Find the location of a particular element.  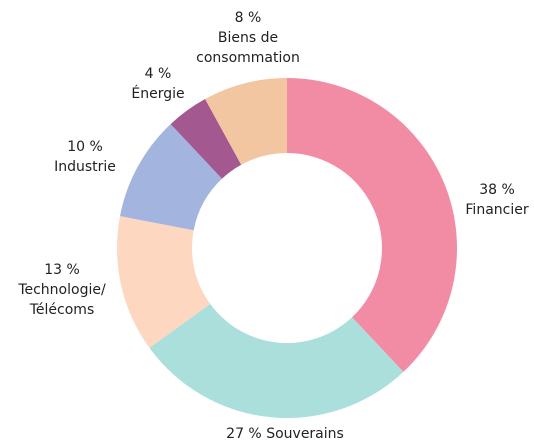

category-label: Technologie/ Télécoms is located at coordinates (62, 300).